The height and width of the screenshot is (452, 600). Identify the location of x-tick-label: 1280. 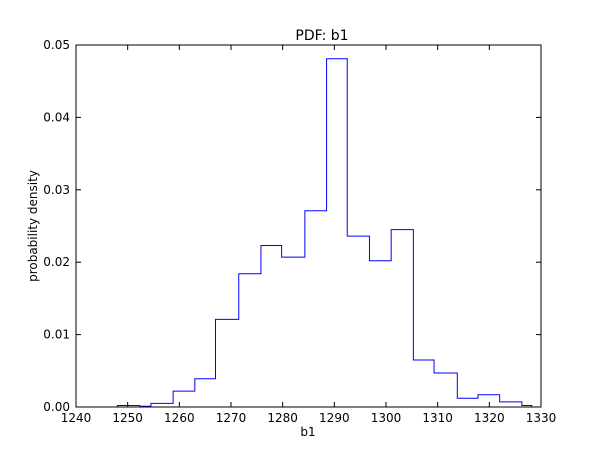
(282, 418).